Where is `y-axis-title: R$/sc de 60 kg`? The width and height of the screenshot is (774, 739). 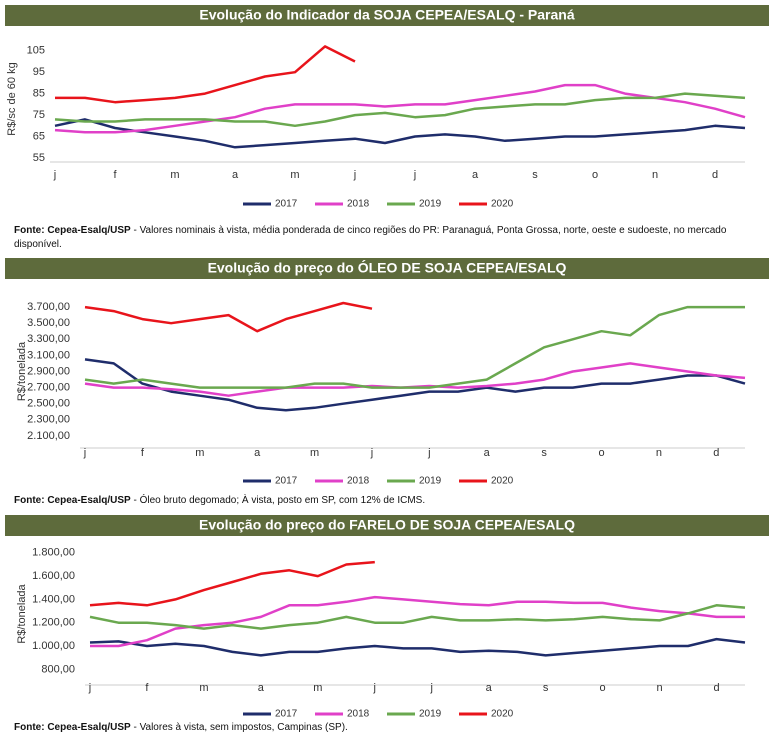
y-axis-title: R$/sc de 60 kg is located at coordinates (12, 98).